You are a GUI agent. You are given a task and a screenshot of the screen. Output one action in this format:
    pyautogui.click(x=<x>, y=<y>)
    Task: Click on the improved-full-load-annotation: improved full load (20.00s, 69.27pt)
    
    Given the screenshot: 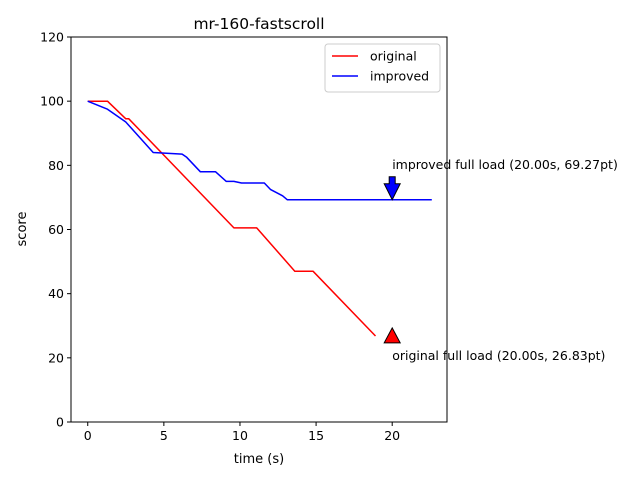 What is the action you would take?
    pyautogui.click(x=505, y=164)
    